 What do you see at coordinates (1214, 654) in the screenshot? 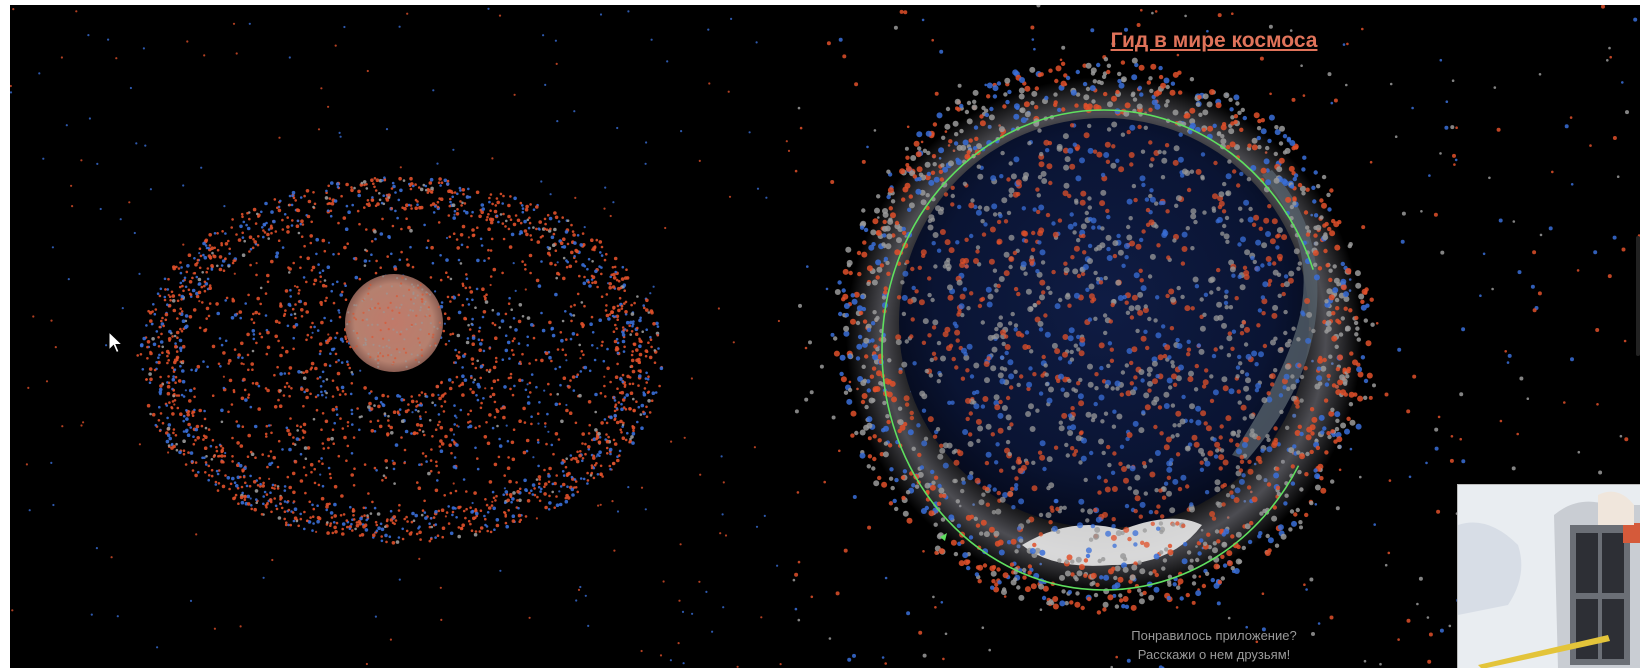
I see `promo-line-2: Расскажи о нем друзьям!` at bounding box center [1214, 654].